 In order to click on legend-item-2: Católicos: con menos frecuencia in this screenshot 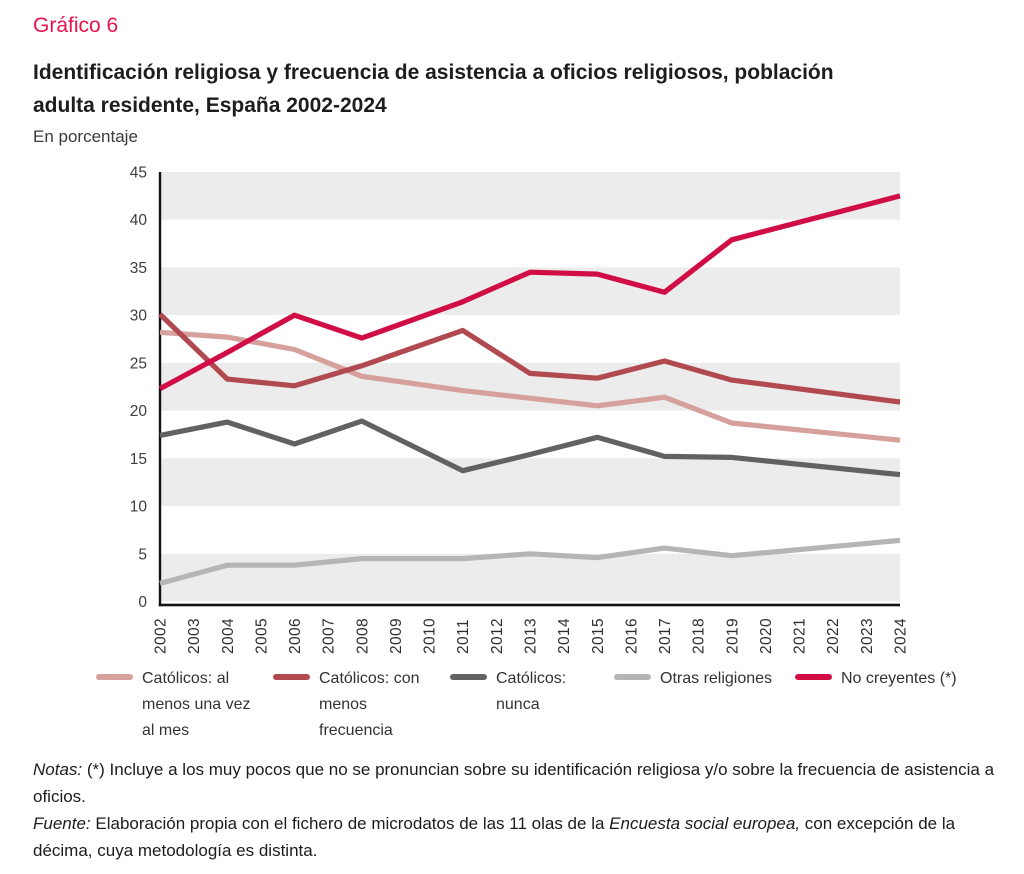, I will do `click(346, 705)`.